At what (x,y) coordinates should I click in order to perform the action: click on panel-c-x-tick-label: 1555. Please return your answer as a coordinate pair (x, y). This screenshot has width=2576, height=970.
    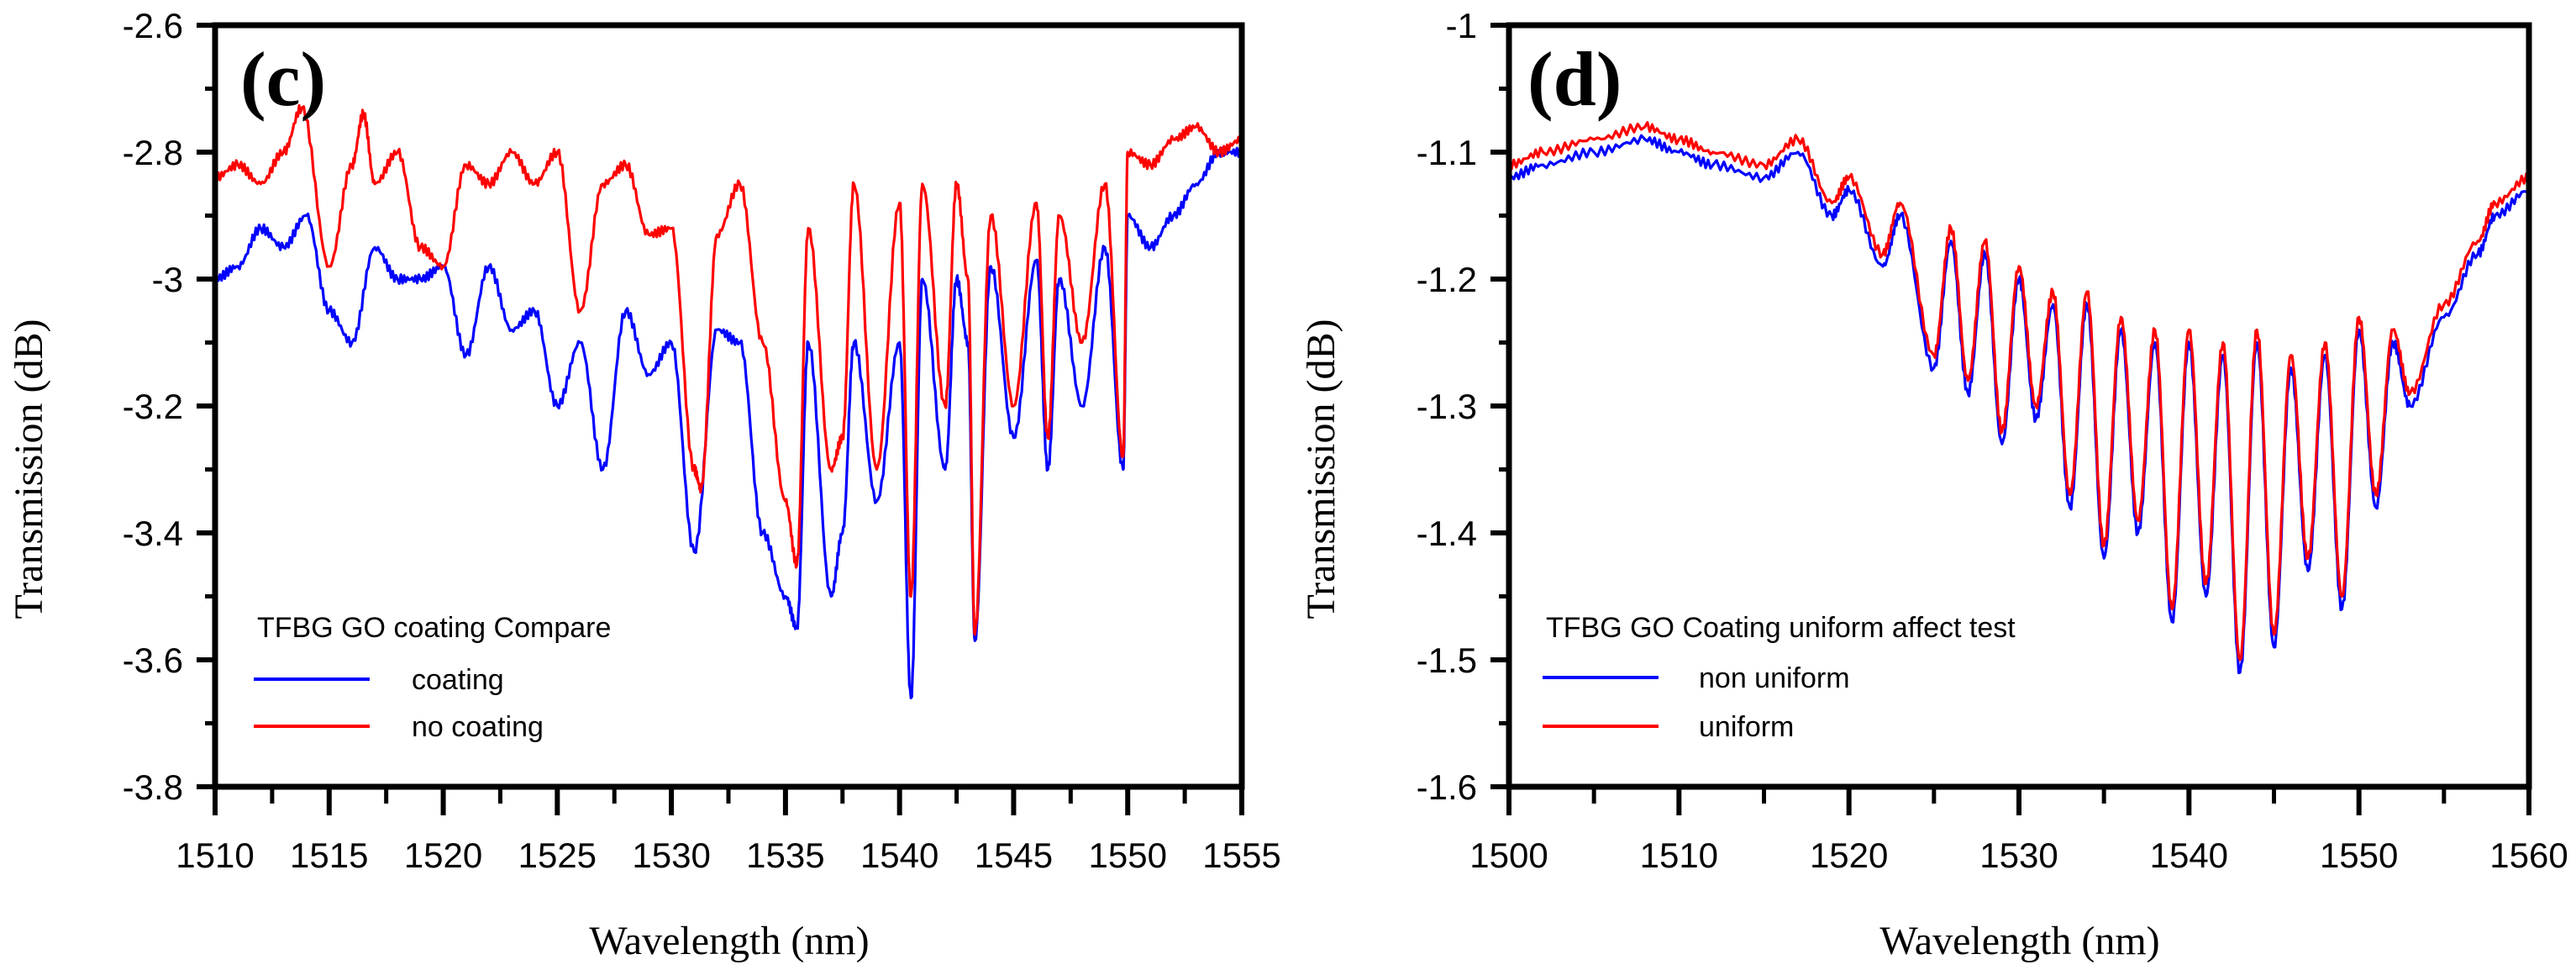
    Looking at the image, I should click on (1241, 855).